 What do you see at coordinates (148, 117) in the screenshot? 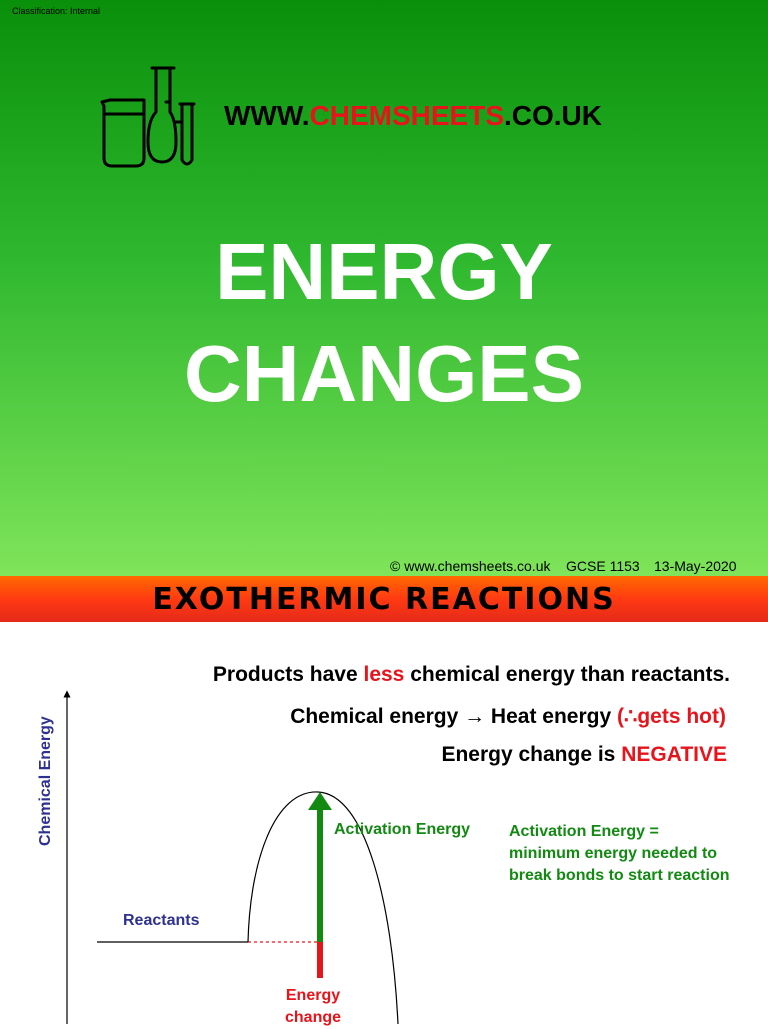
I see `lab-glassware-icon` at bounding box center [148, 117].